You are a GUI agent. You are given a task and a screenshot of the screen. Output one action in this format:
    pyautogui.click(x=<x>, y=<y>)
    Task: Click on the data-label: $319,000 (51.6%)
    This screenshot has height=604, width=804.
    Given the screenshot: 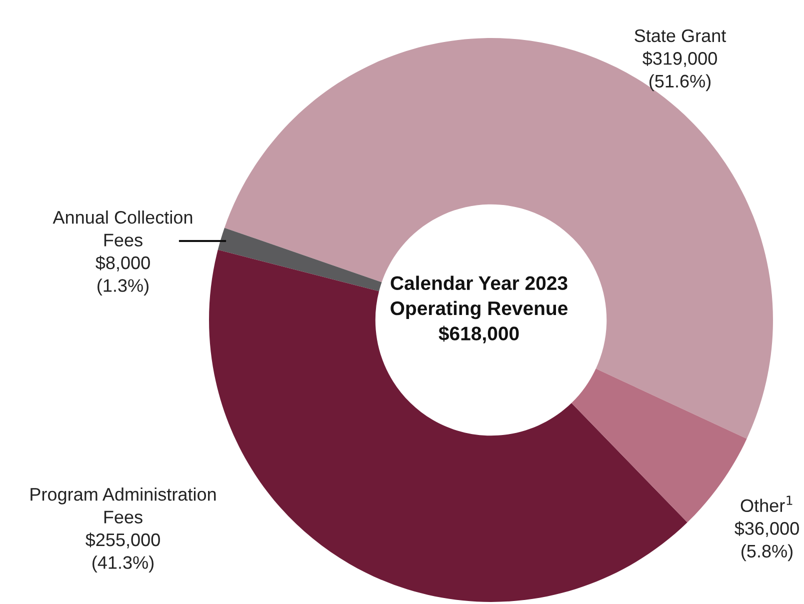 What is the action you would take?
    pyautogui.click(x=679, y=71)
    